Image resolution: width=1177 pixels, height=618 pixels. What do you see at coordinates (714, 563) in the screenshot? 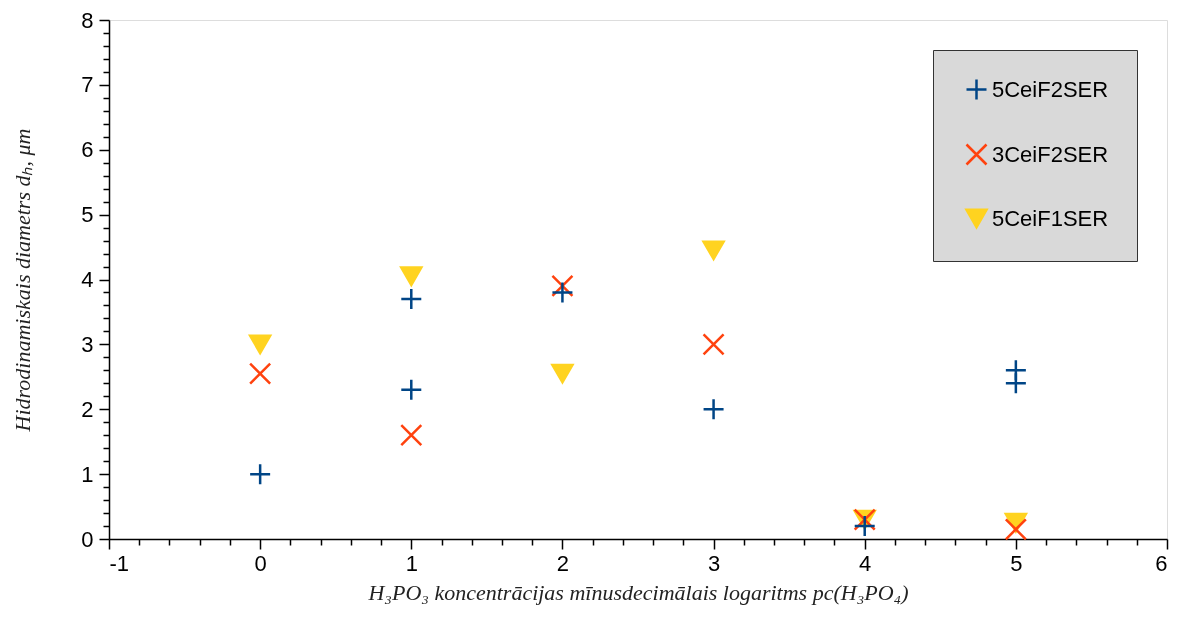
I see `x-tick-label: 3` at bounding box center [714, 563].